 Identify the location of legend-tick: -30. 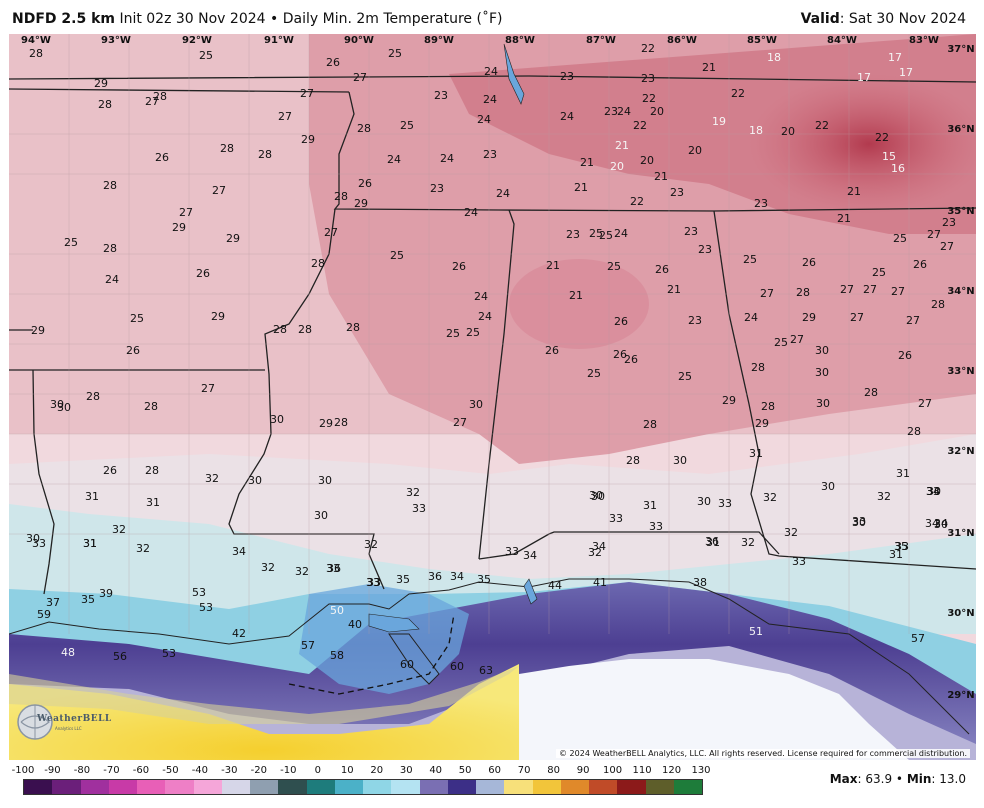
(229, 770).